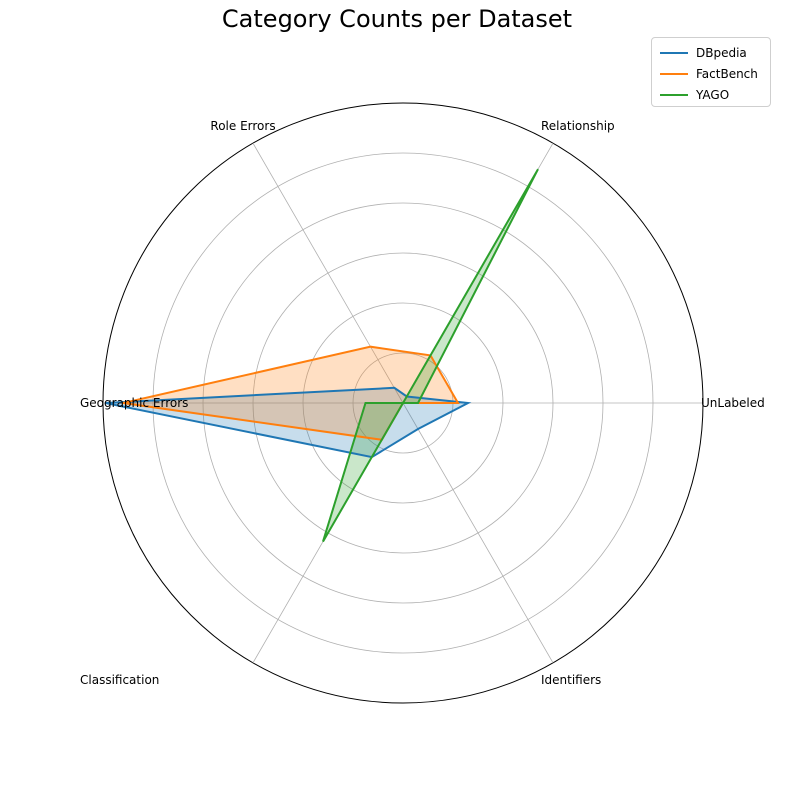  I want to click on axis-label-unlabeled: UnLabeled, so click(733, 403).